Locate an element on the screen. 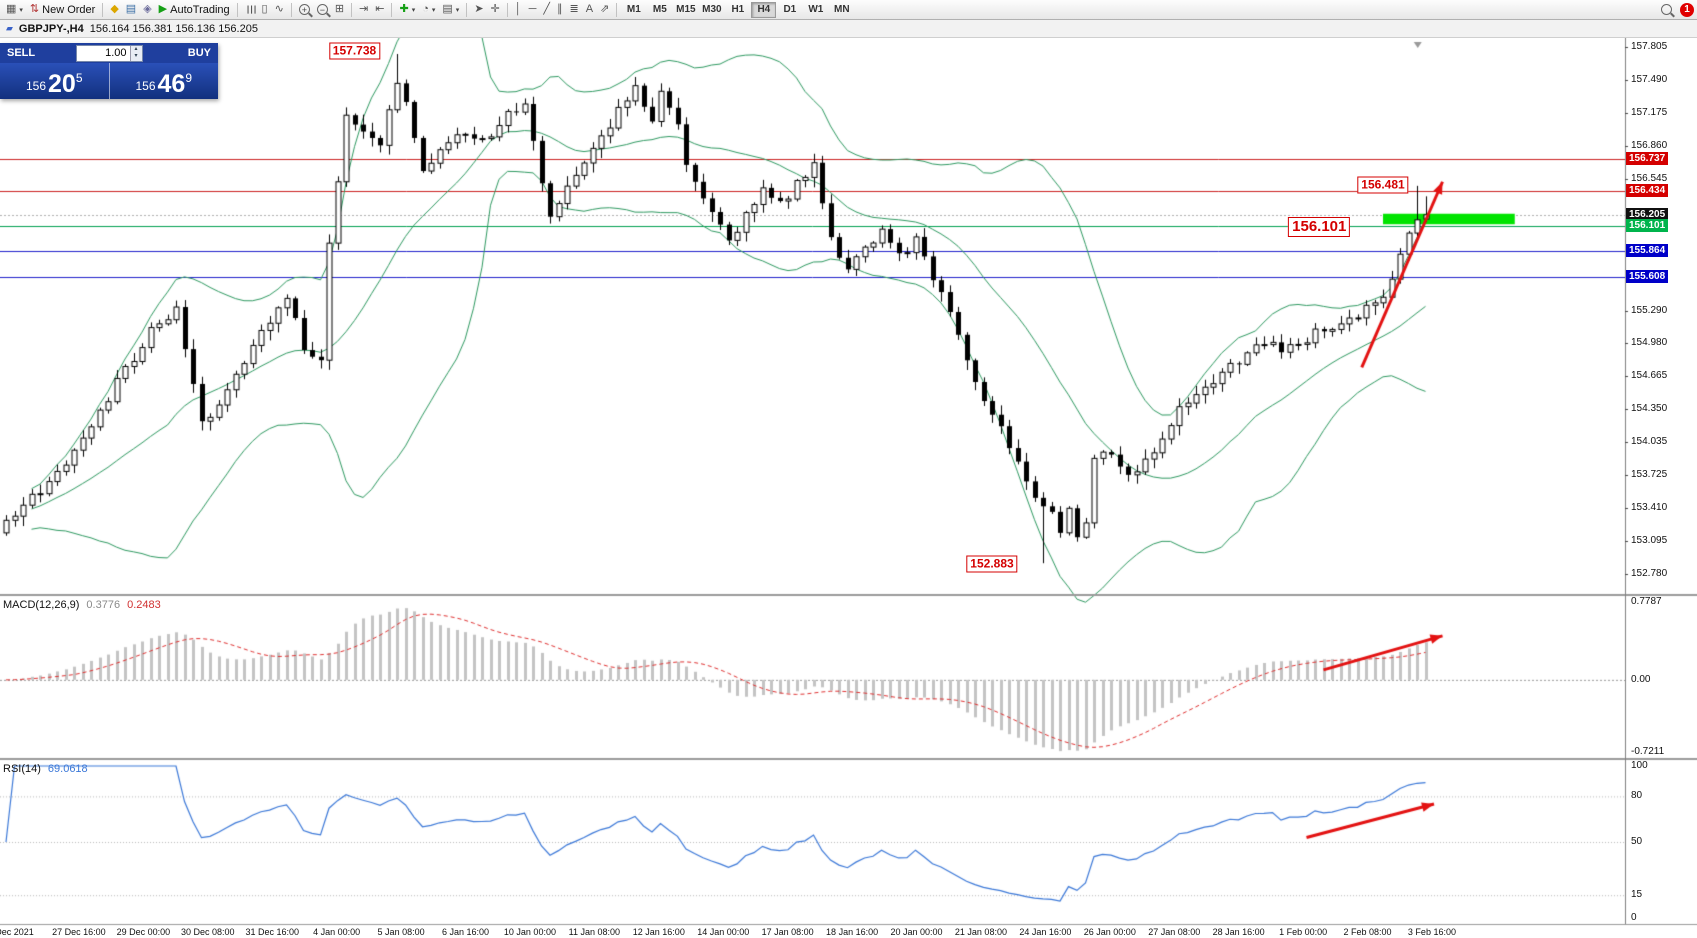  market-watch-icon: ▤ is located at coordinates (131, 9).